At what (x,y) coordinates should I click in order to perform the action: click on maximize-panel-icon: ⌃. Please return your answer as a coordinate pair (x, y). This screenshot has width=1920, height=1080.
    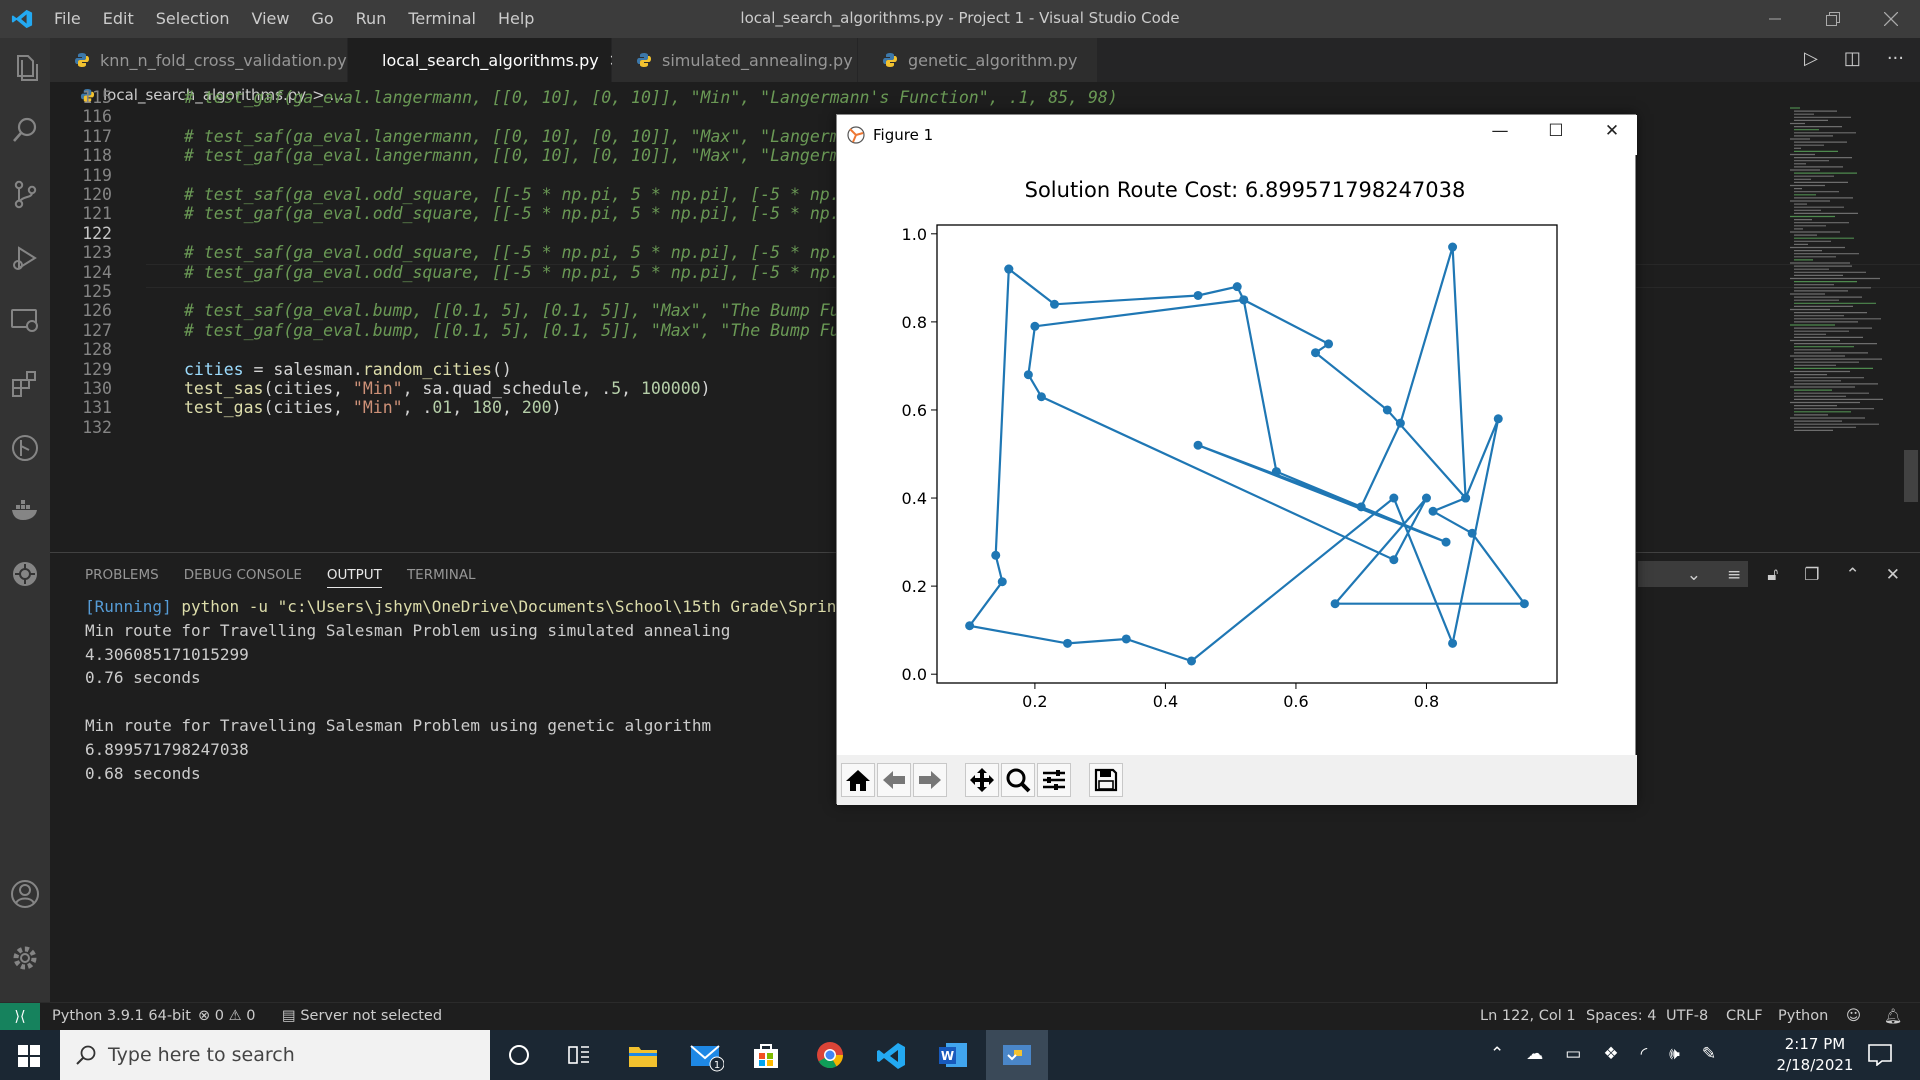
    Looking at the image, I should click on (1852, 575).